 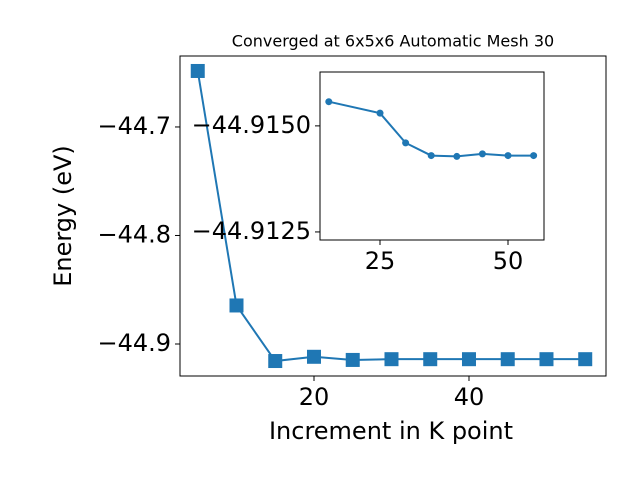 I want to click on axes-frame, so click(x=432, y=156).